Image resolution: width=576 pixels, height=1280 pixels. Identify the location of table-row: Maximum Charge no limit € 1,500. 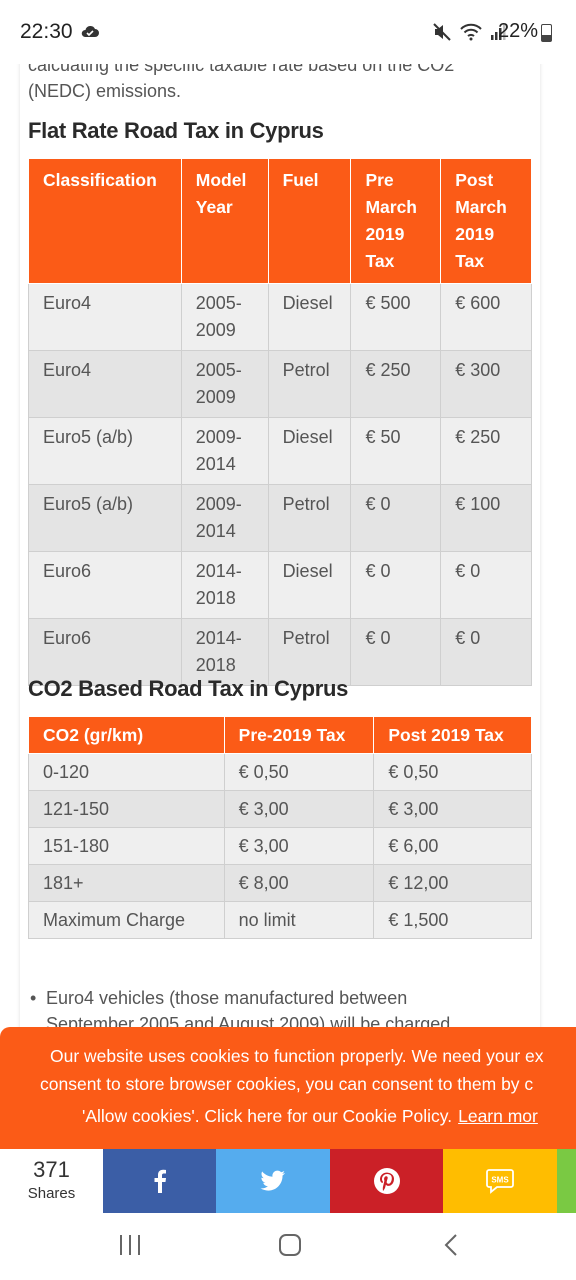
(280, 920).